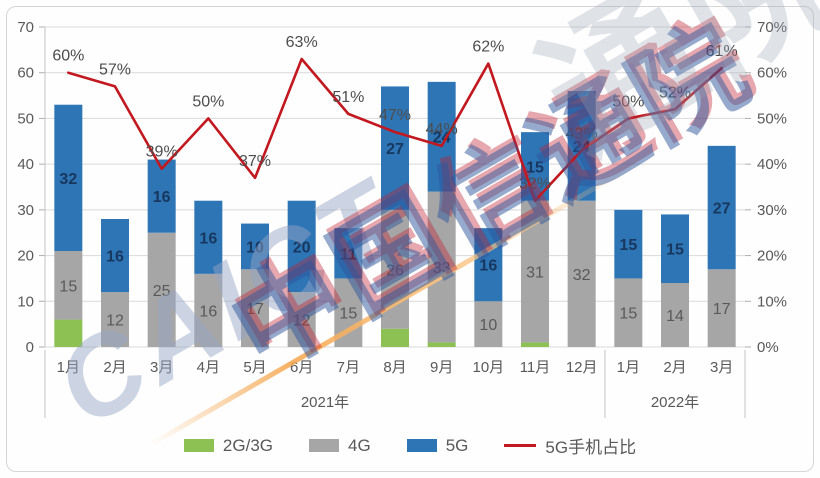 The width and height of the screenshot is (820, 478). I want to click on svg-text: 9月, so click(441, 367).